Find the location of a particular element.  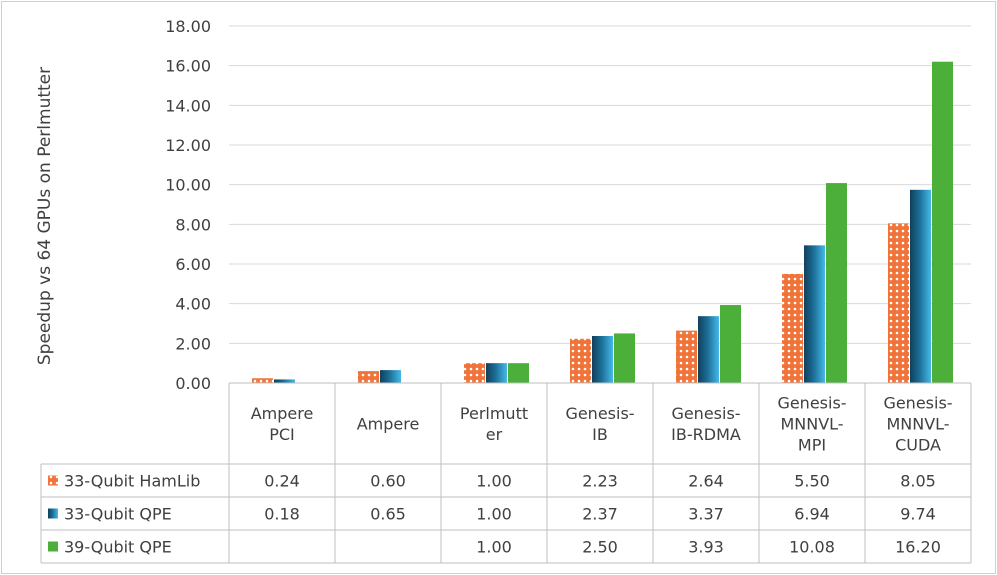

x-category-label: Perlmutt is located at coordinates (494, 413).